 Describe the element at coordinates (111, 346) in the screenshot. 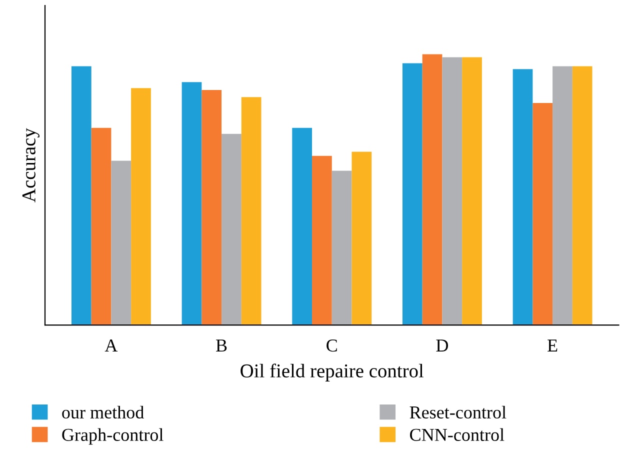

I see `x-tick-label: A` at that location.